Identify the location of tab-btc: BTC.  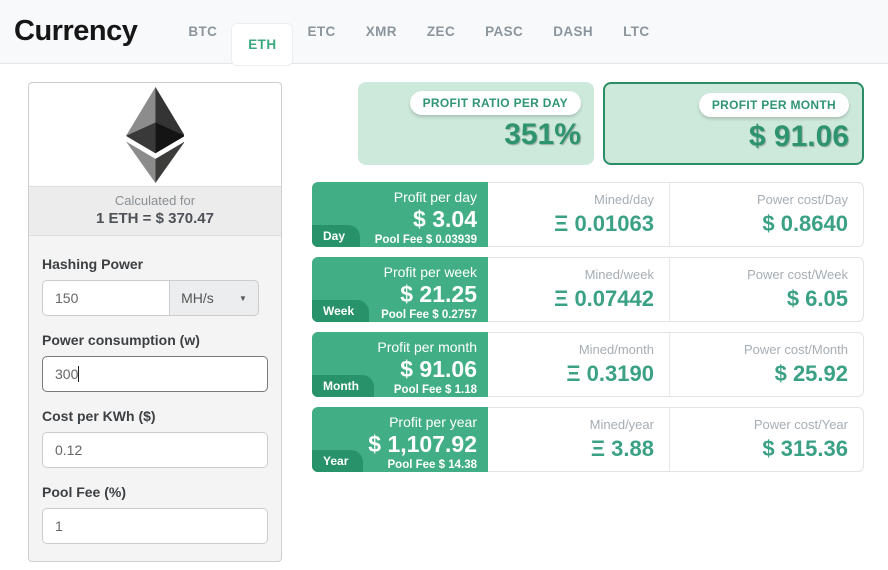
(203, 31).